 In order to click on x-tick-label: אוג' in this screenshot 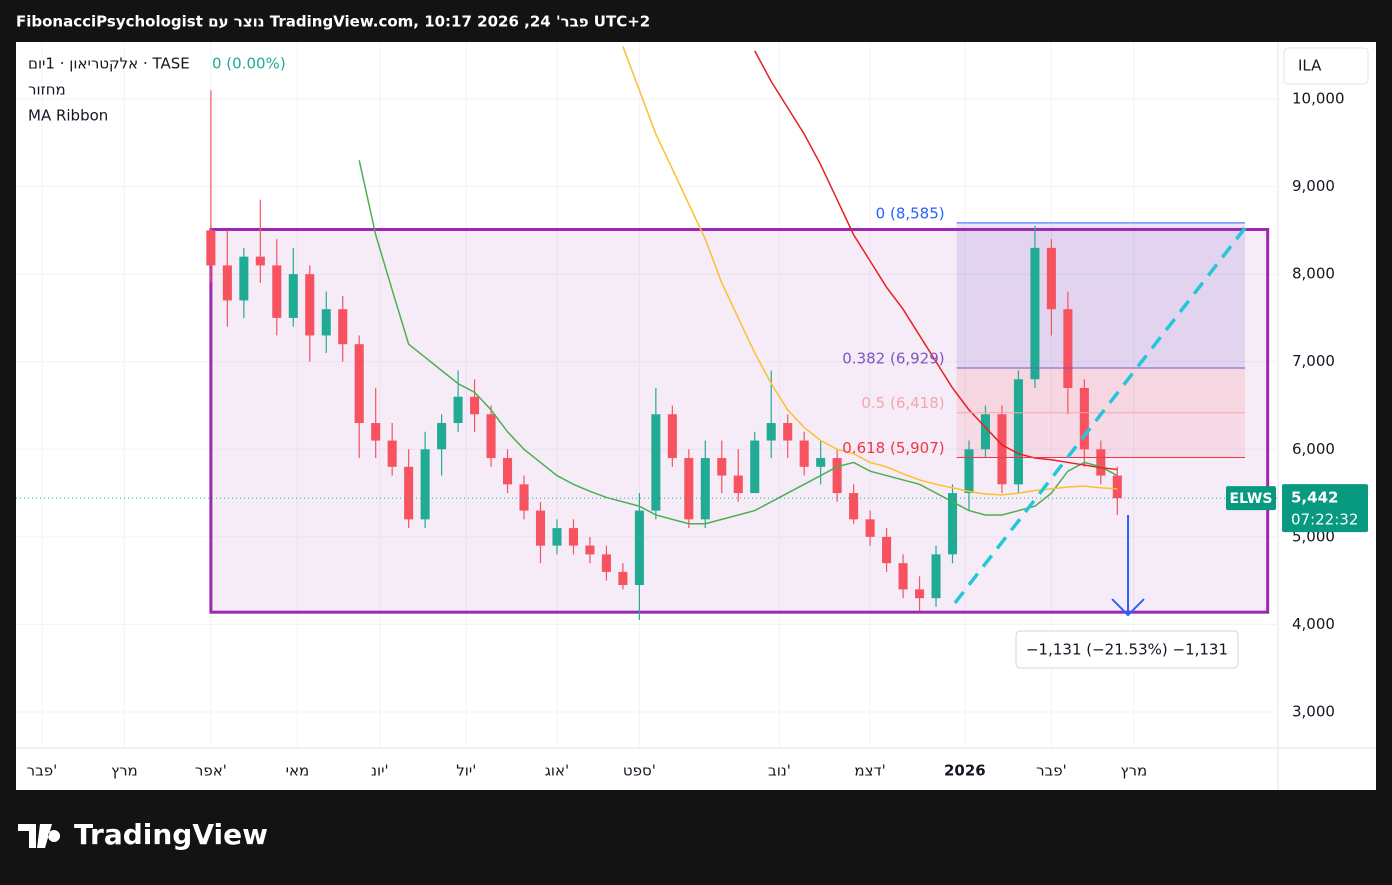, I will do `click(557, 771)`.